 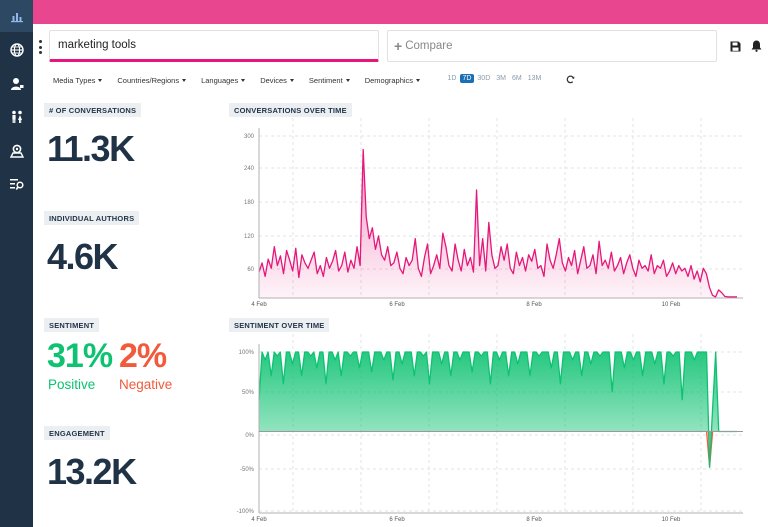 I want to click on bar-chart-icon, so click(x=16, y=18).